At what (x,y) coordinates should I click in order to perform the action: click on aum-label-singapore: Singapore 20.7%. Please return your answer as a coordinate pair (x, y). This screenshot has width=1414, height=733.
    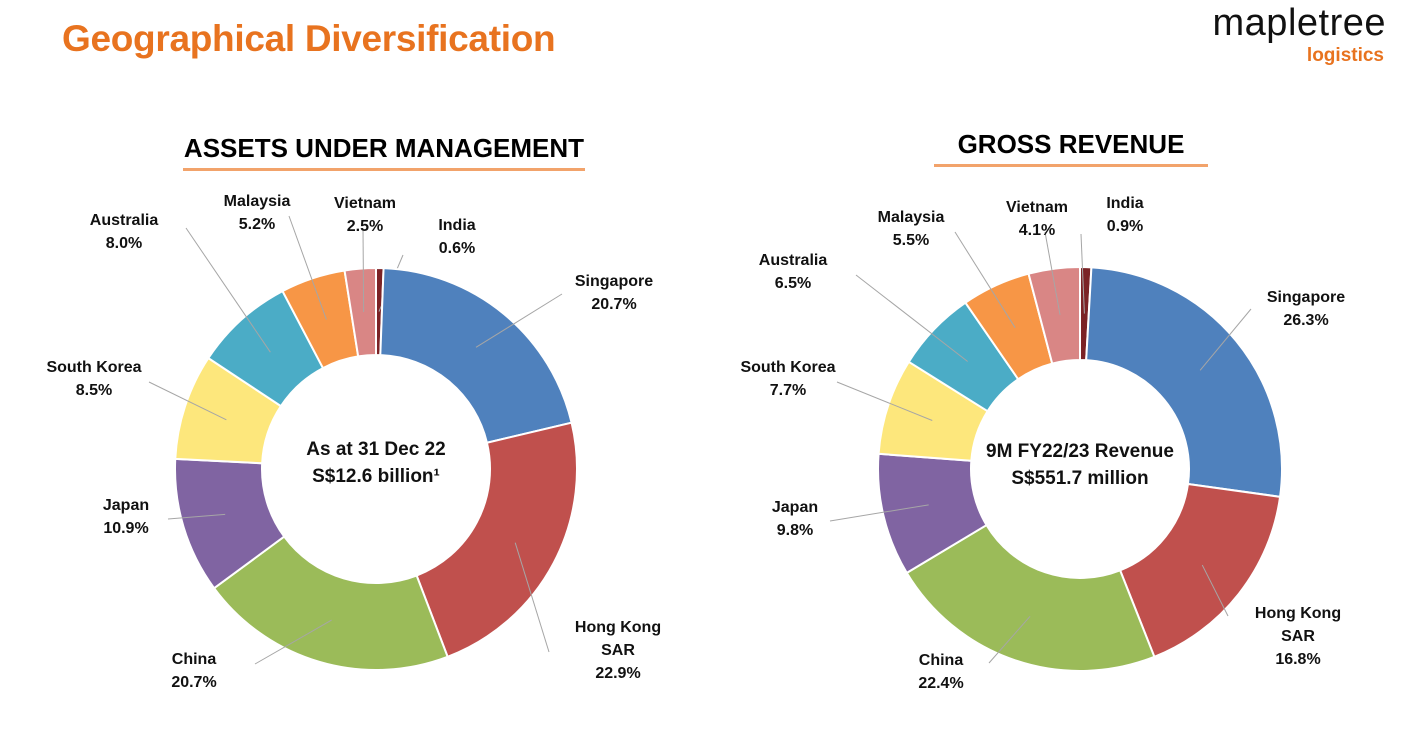
    Looking at the image, I should click on (614, 293).